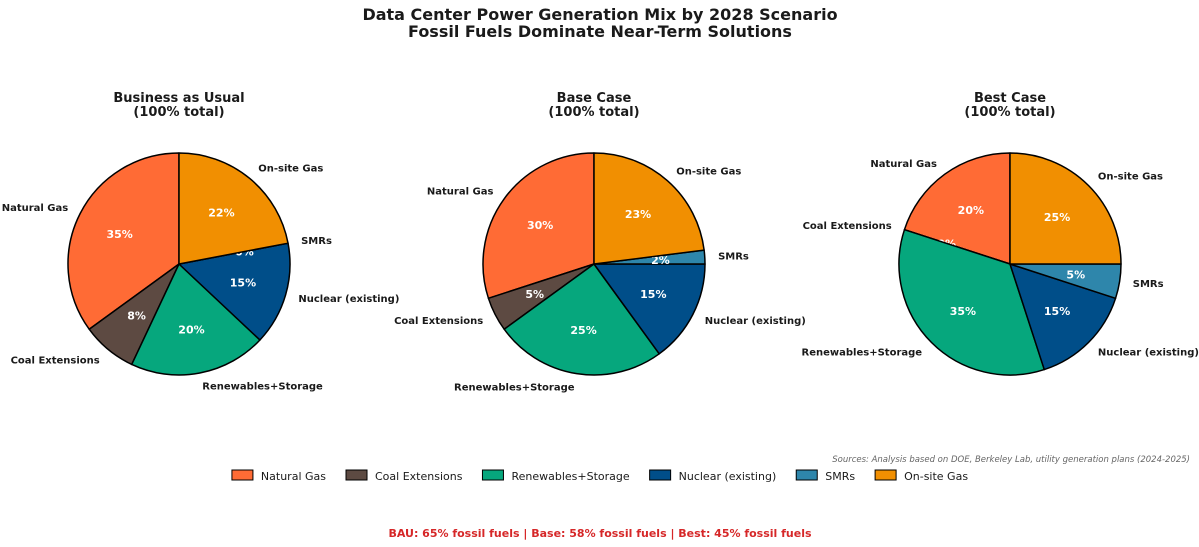 Image resolution: width=1199 pixels, height=547 pixels. I want to click on legend-label: Renewables+Storage, so click(570, 476).